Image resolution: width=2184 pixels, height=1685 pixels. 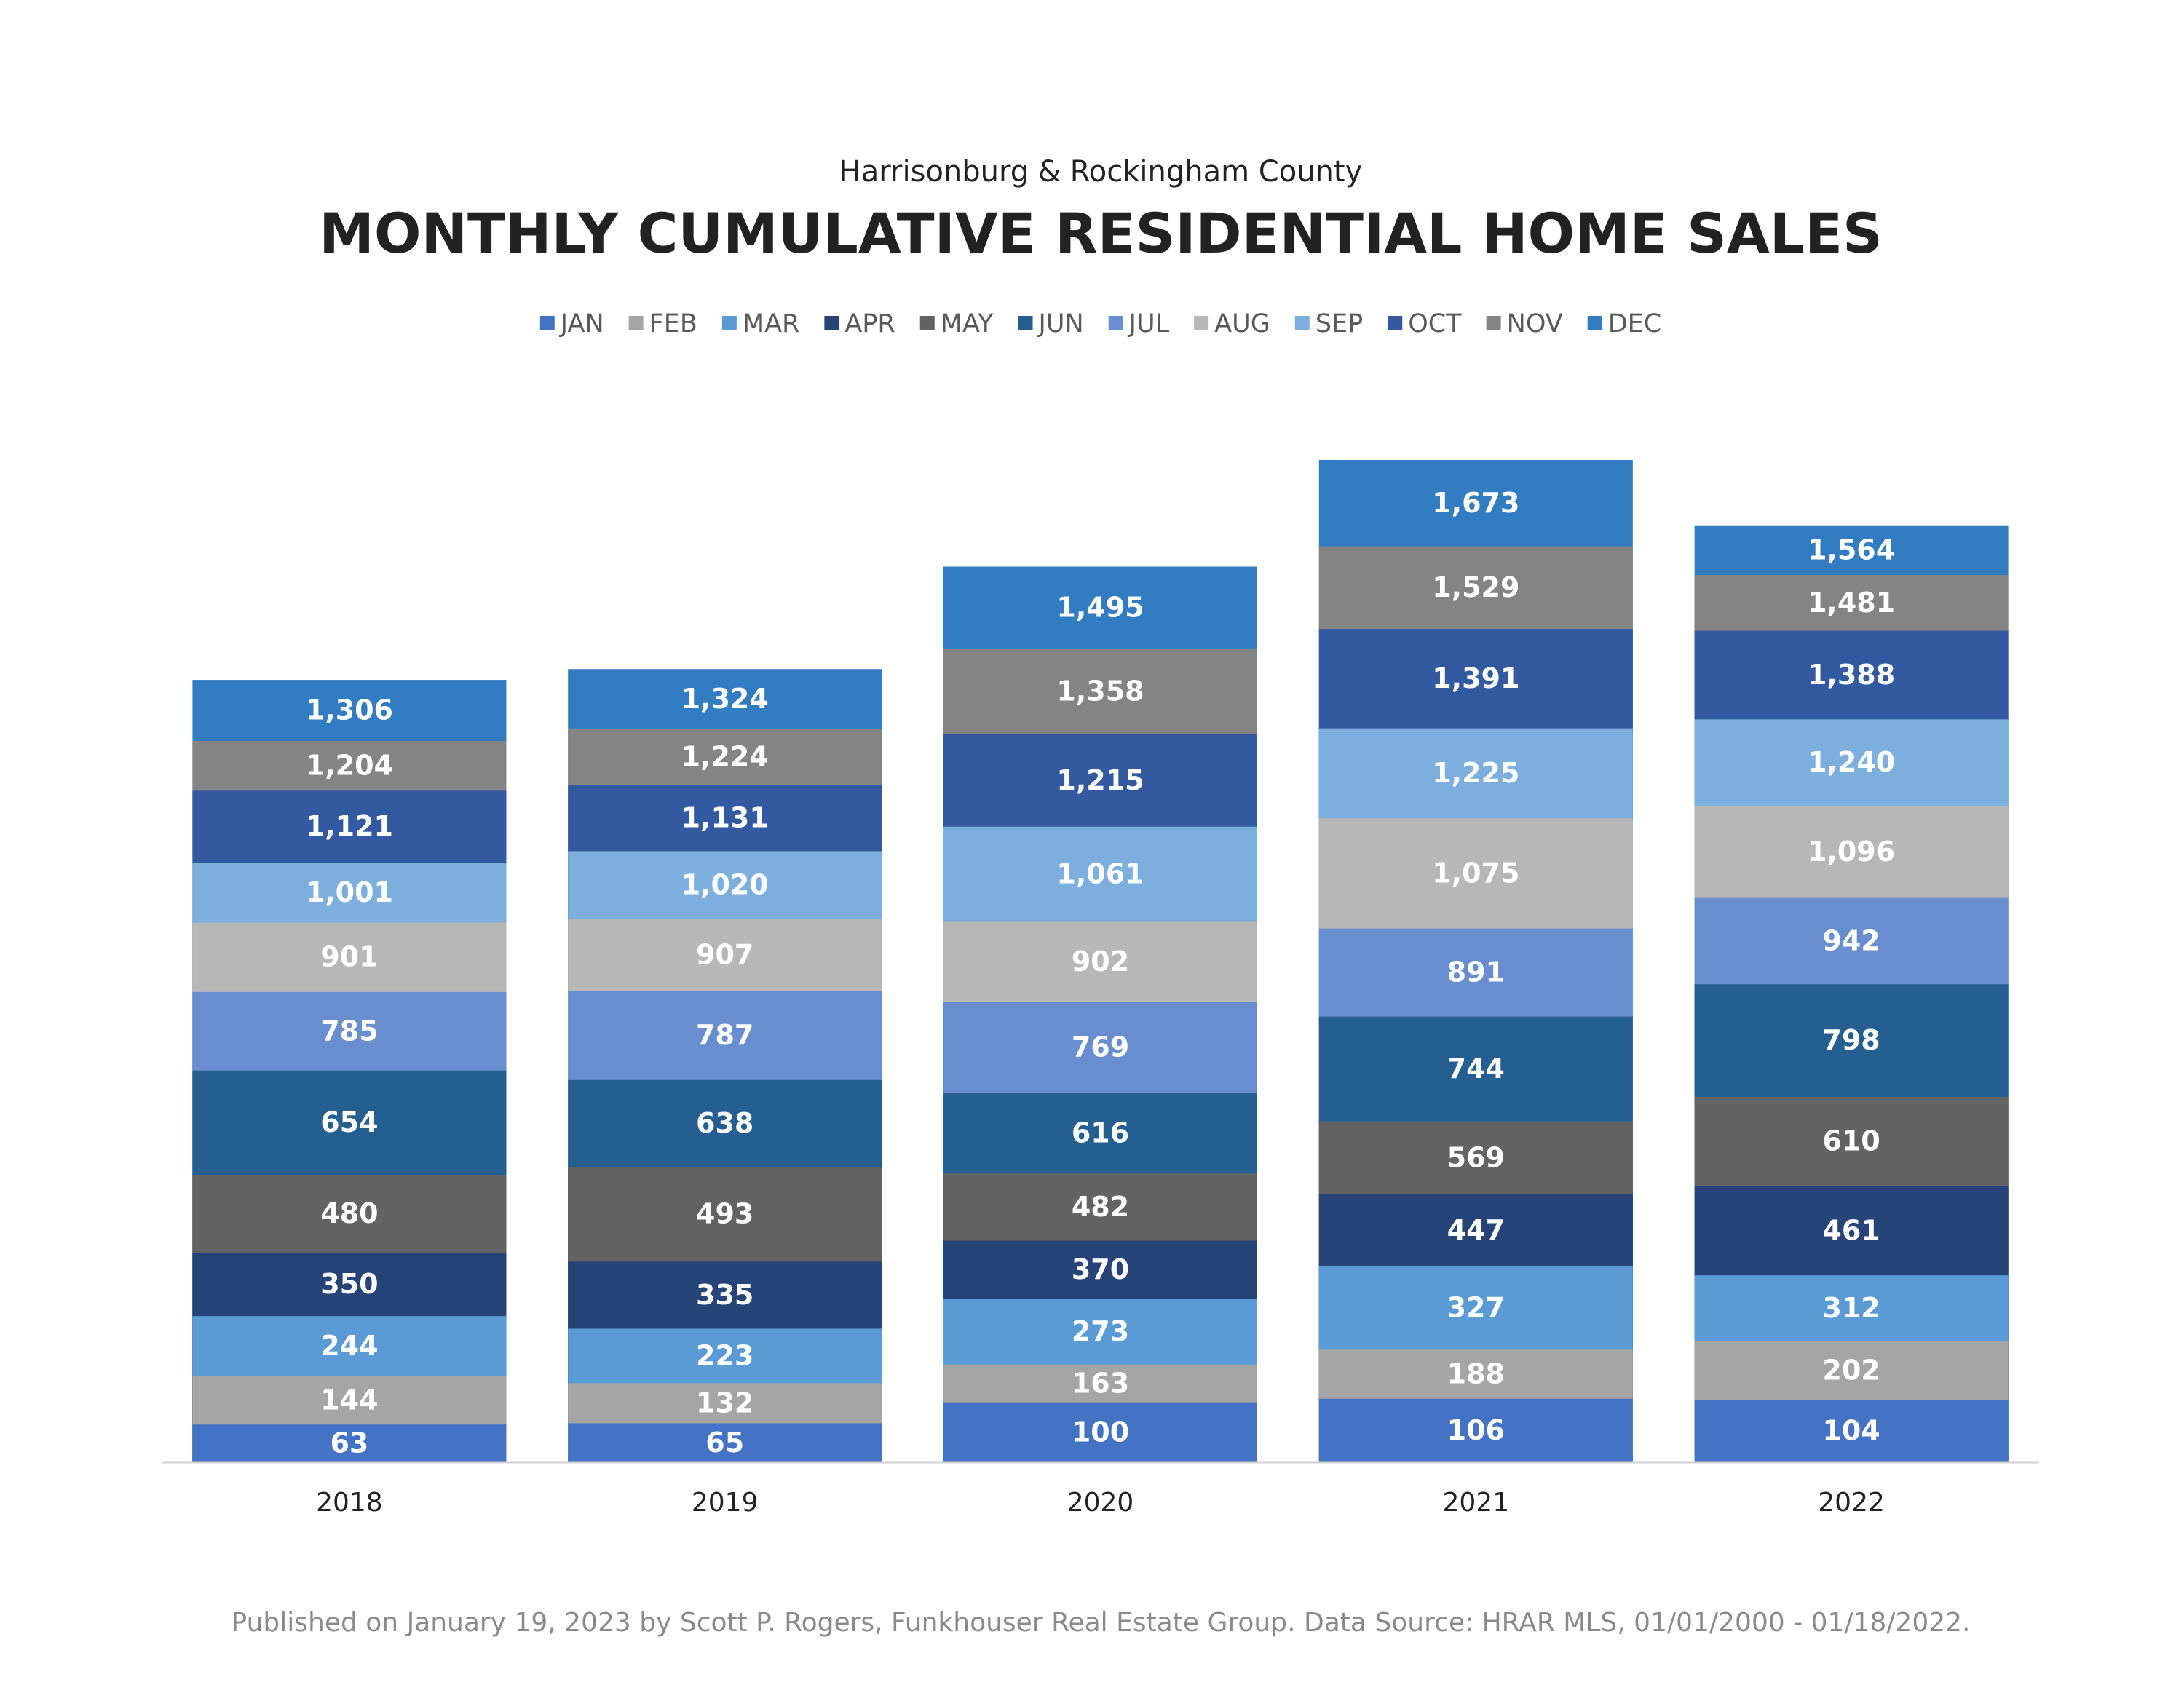 What do you see at coordinates (1475, 1503) in the screenshot?
I see `x-tick-label: 2021` at bounding box center [1475, 1503].